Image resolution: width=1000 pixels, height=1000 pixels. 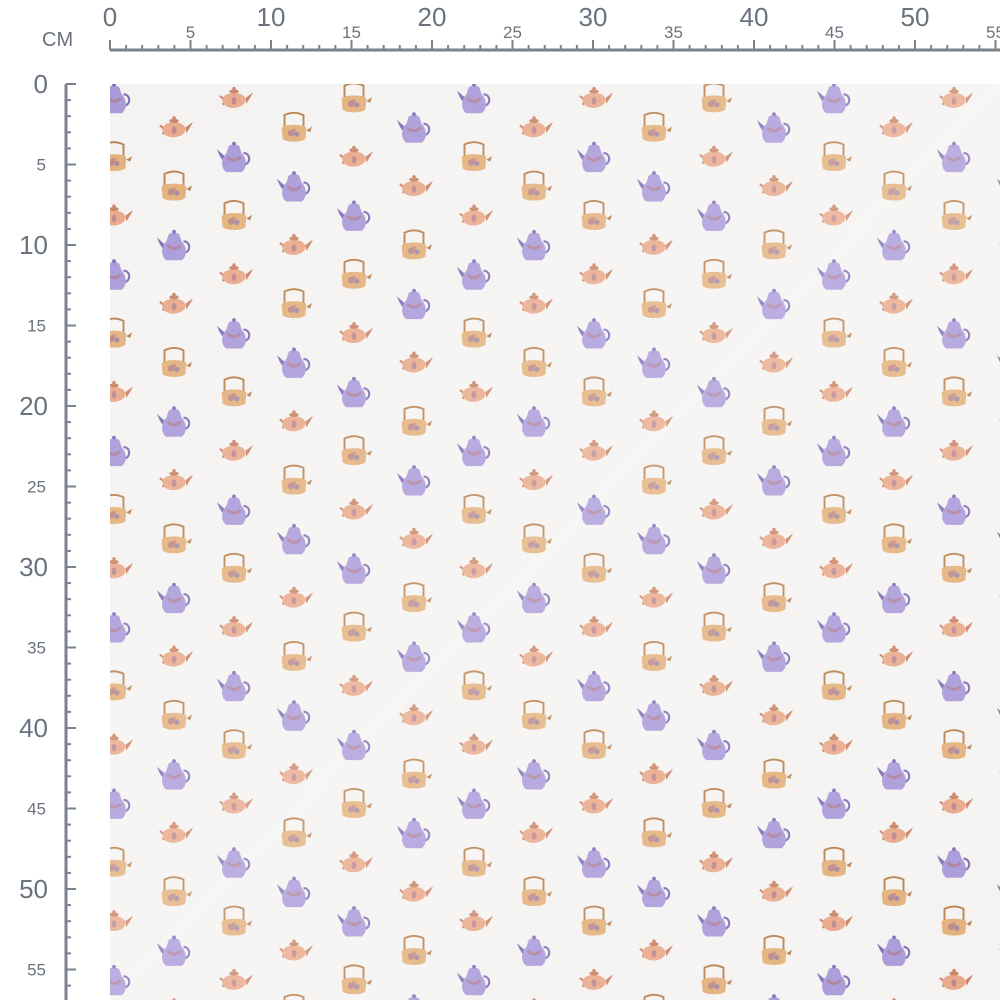 What do you see at coordinates (33, 728) in the screenshot?
I see `left-ruler-label: 40` at bounding box center [33, 728].